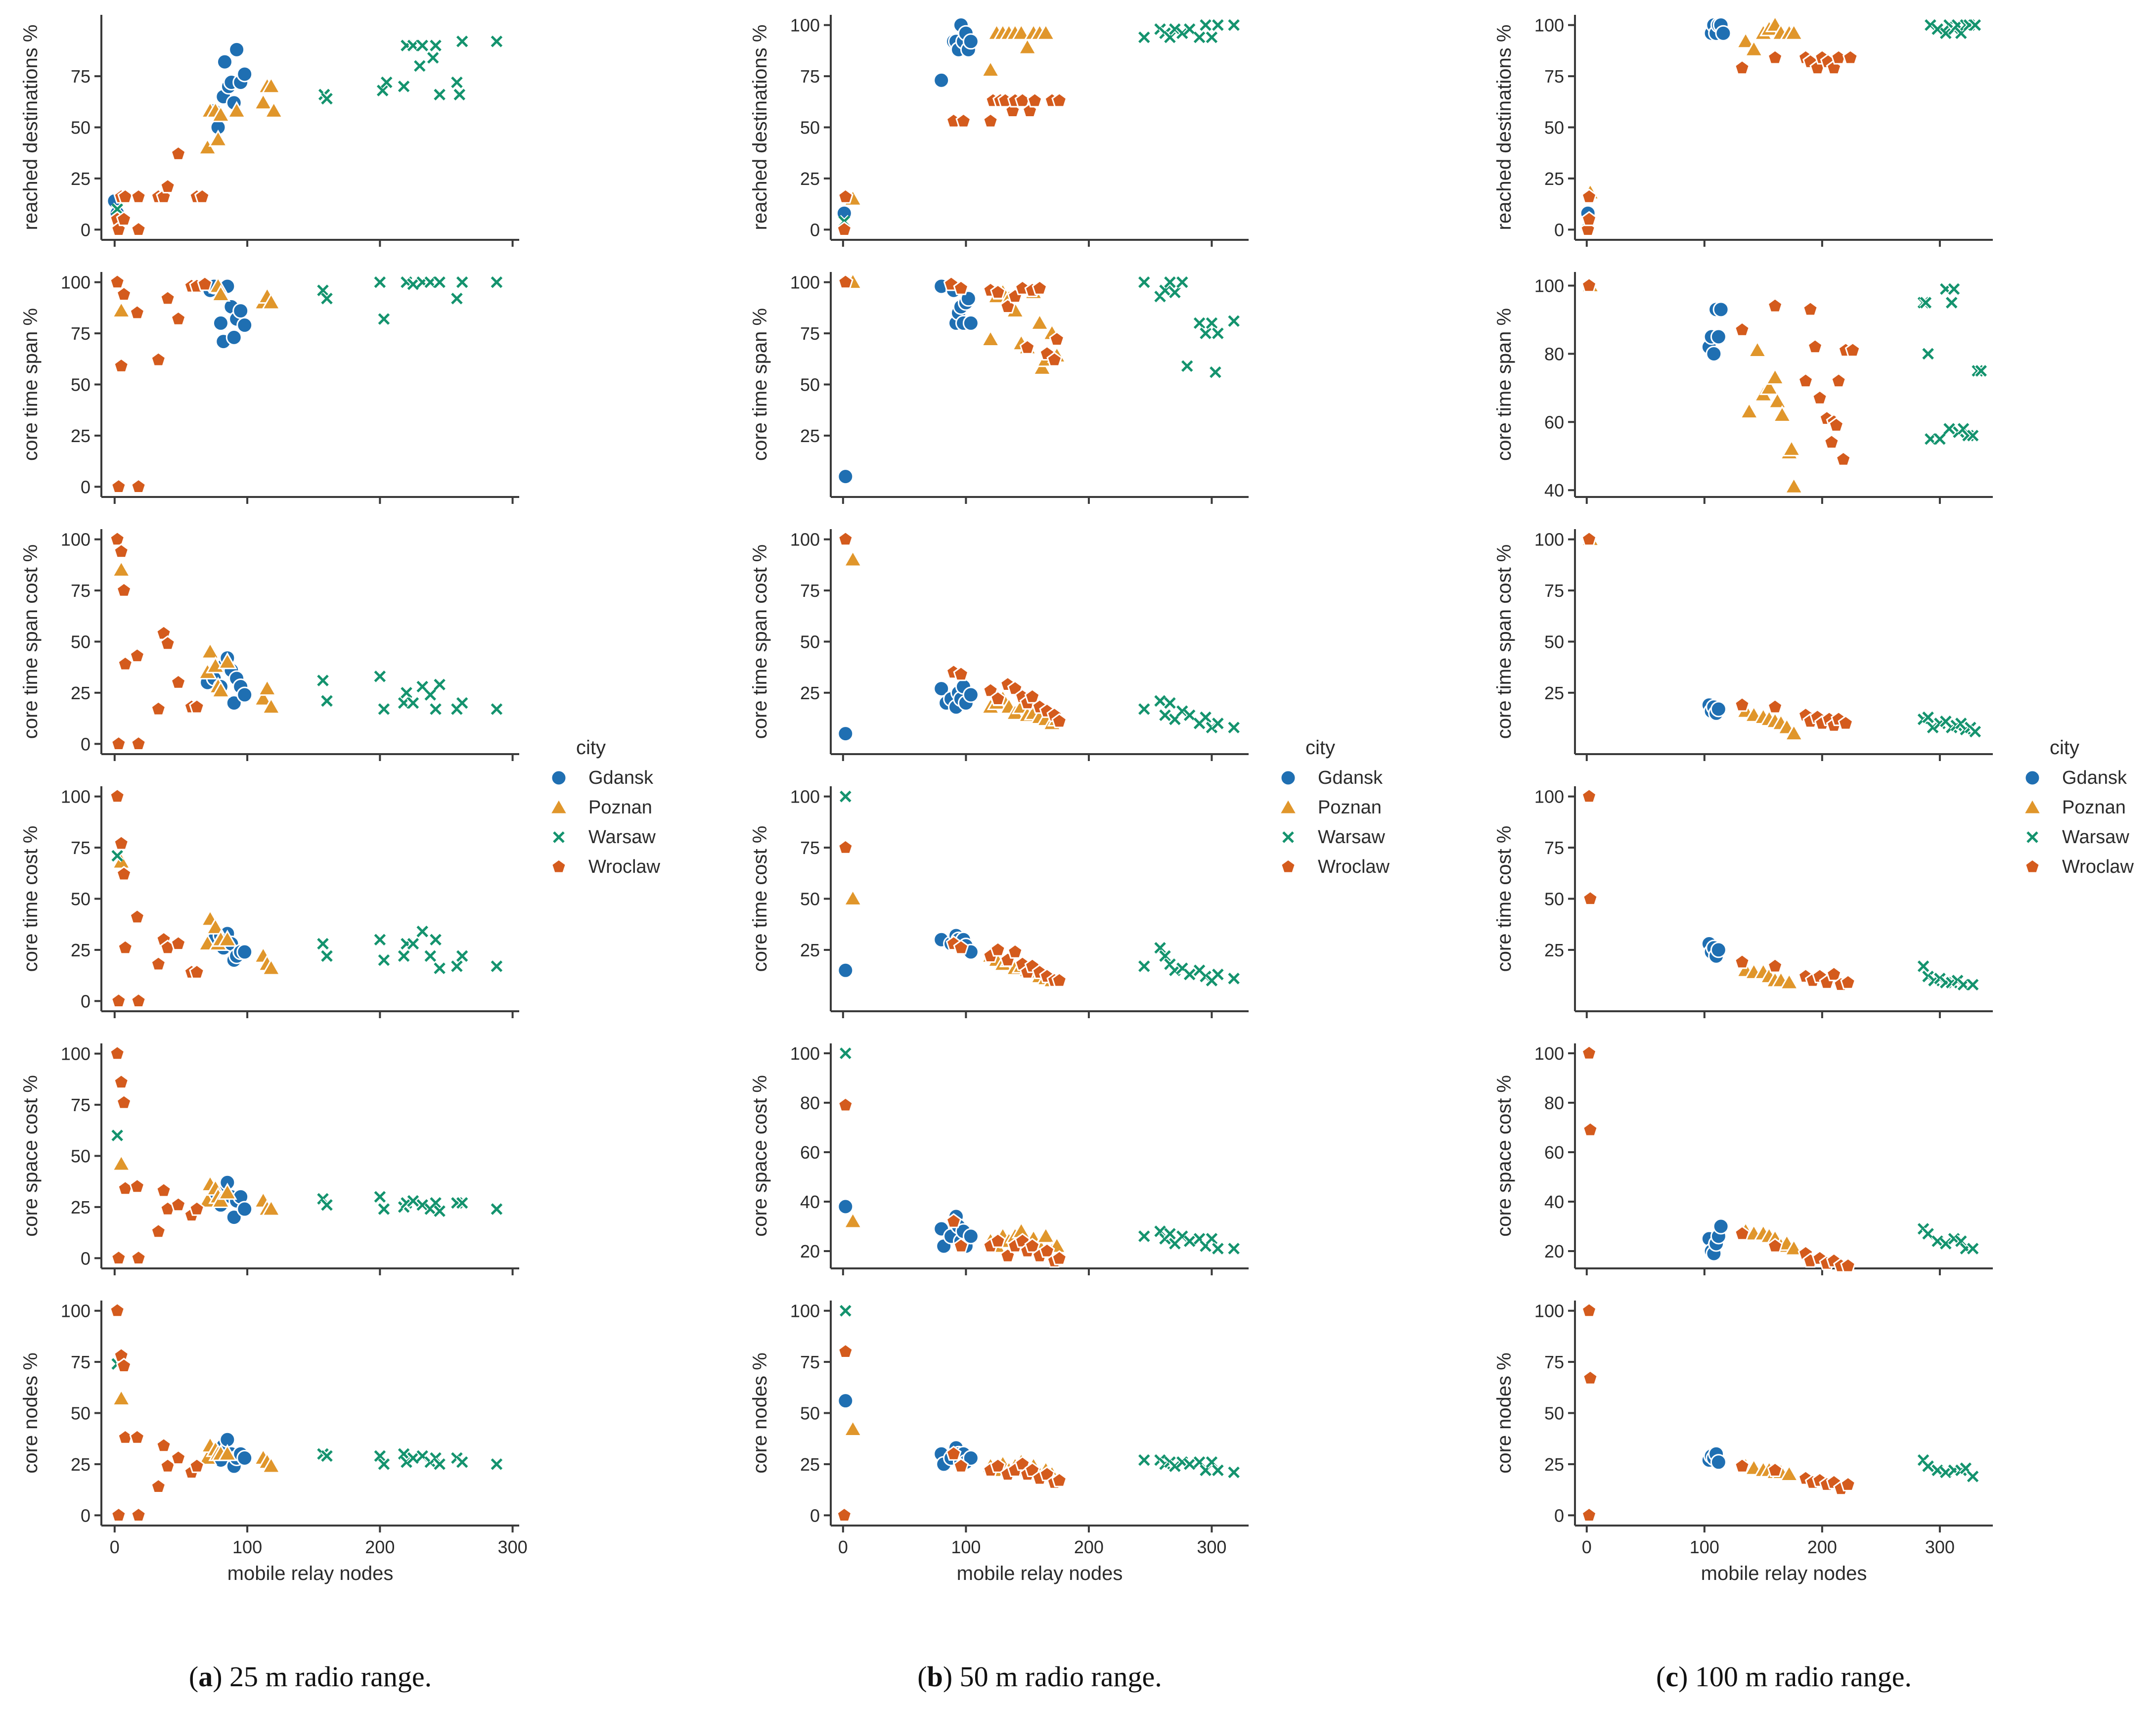 This screenshot has height=1709, width=2156. I want to click on legend-label-poznan: Poznan, so click(620, 808).